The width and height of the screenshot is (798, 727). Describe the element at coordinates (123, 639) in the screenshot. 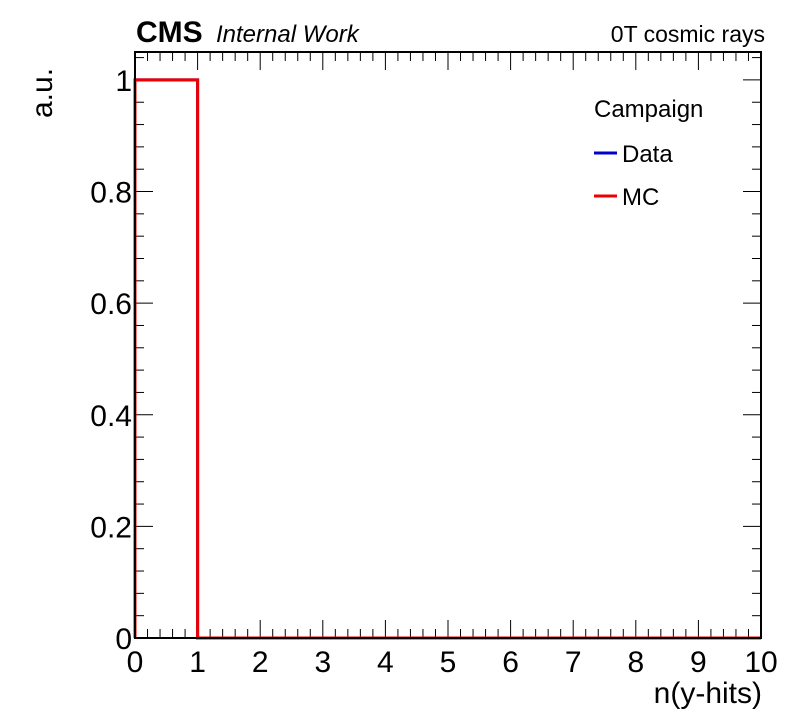

I see `y-tick-label: 0` at that location.